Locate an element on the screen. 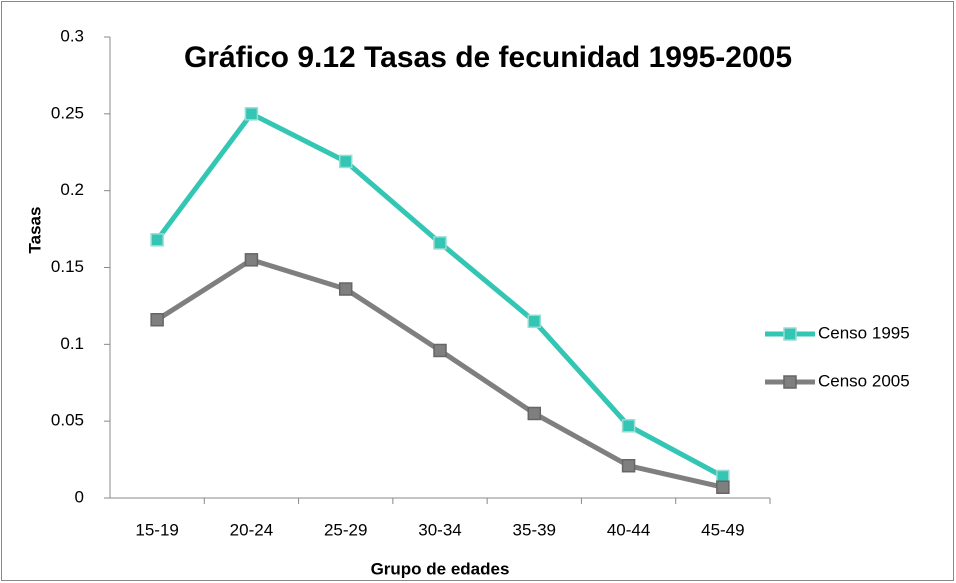  x-tick-label: 20-24 is located at coordinates (251, 529).